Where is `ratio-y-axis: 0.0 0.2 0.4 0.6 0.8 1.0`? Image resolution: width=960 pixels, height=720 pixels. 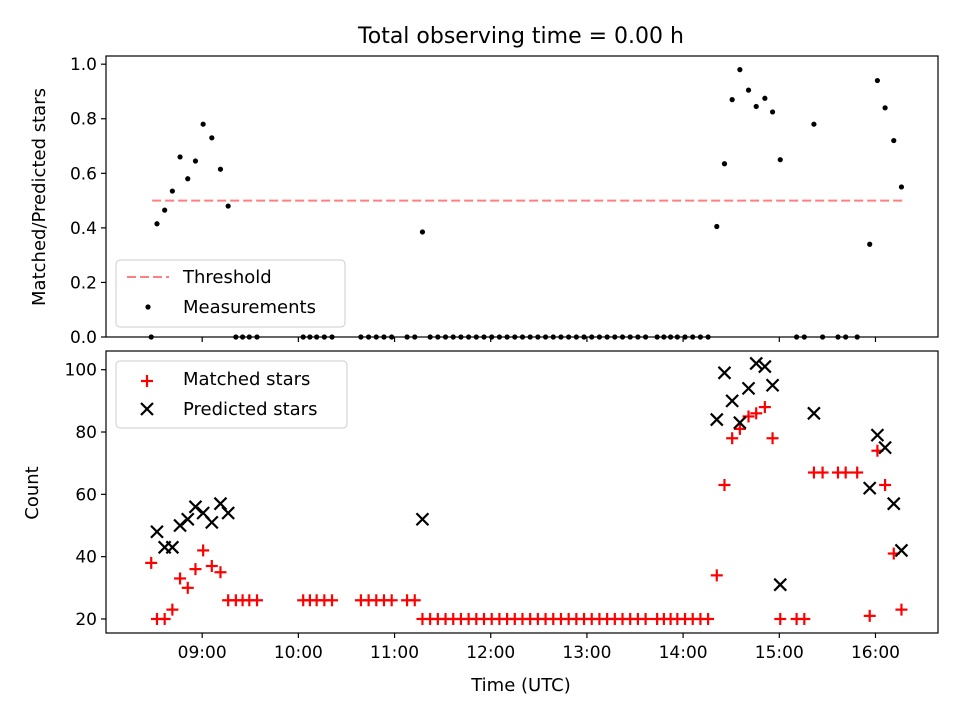 ratio-y-axis: 0.0 0.2 0.4 0.6 0.8 1.0 is located at coordinates (88, 201).